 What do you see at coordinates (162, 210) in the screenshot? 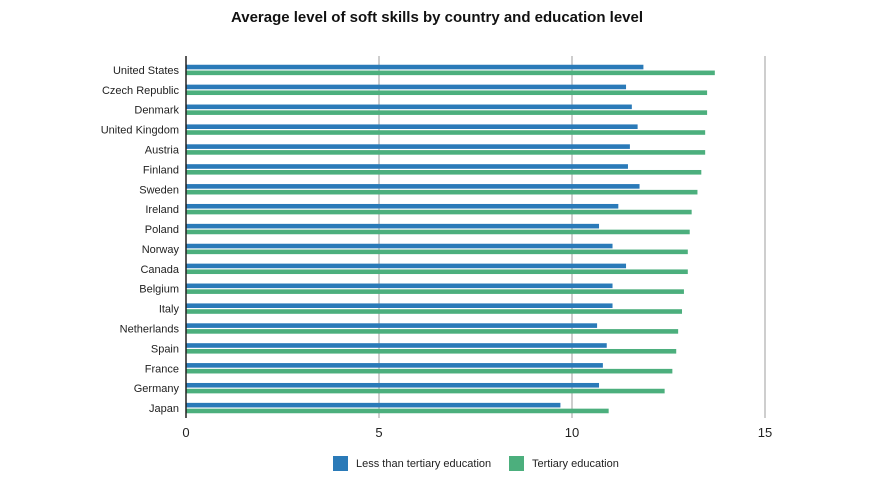
I see `category-label: Ireland` at bounding box center [162, 210].